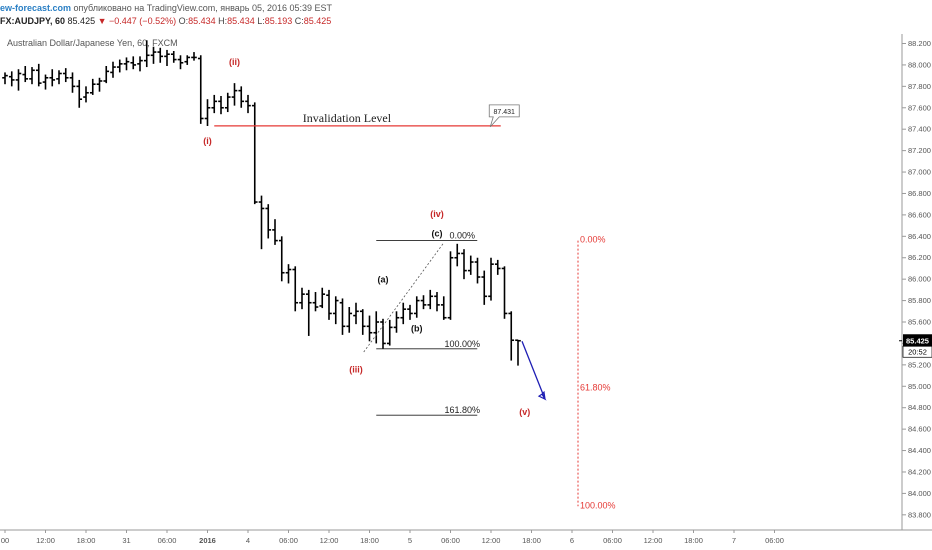 This screenshot has height=550, width=932. What do you see at coordinates (143, 21) in the screenshot?
I see `price-change: −0.447 (−0.52%)` at bounding box center [143, 21].